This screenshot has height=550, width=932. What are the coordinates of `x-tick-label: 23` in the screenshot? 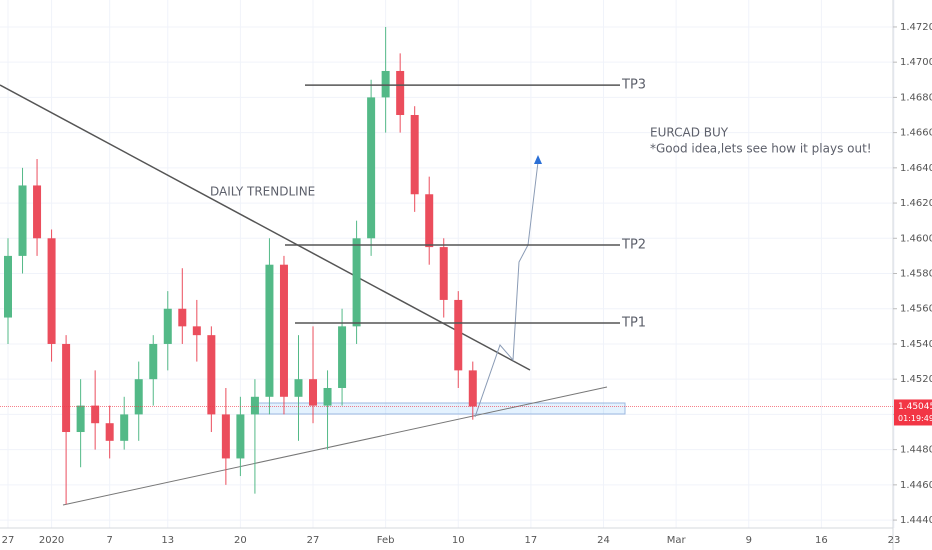 It's located at (894, 540).